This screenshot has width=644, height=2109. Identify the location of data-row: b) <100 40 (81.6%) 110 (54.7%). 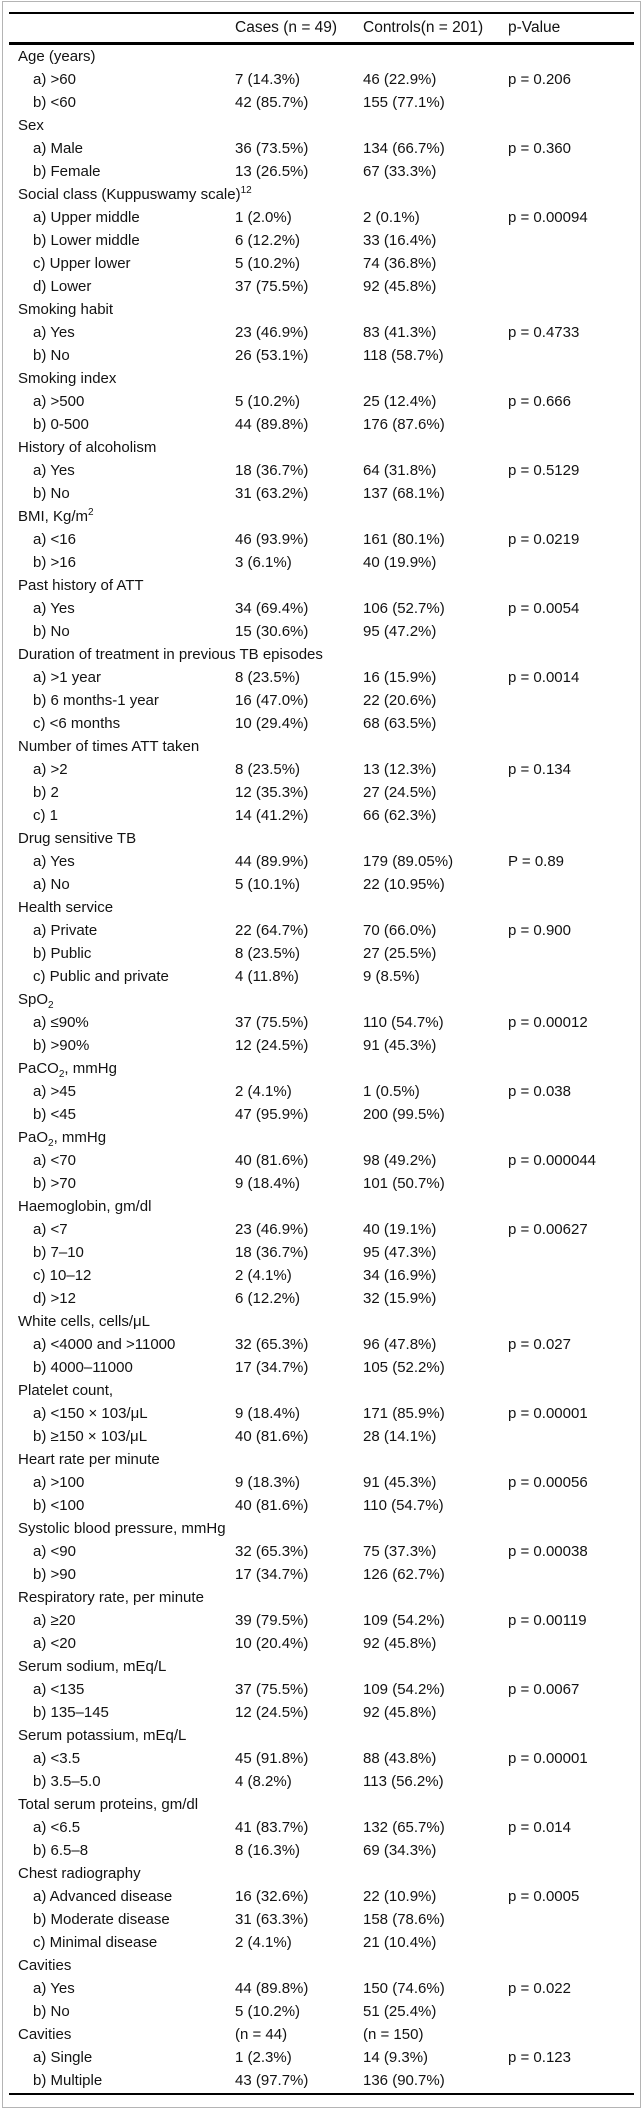
(321, 1505).